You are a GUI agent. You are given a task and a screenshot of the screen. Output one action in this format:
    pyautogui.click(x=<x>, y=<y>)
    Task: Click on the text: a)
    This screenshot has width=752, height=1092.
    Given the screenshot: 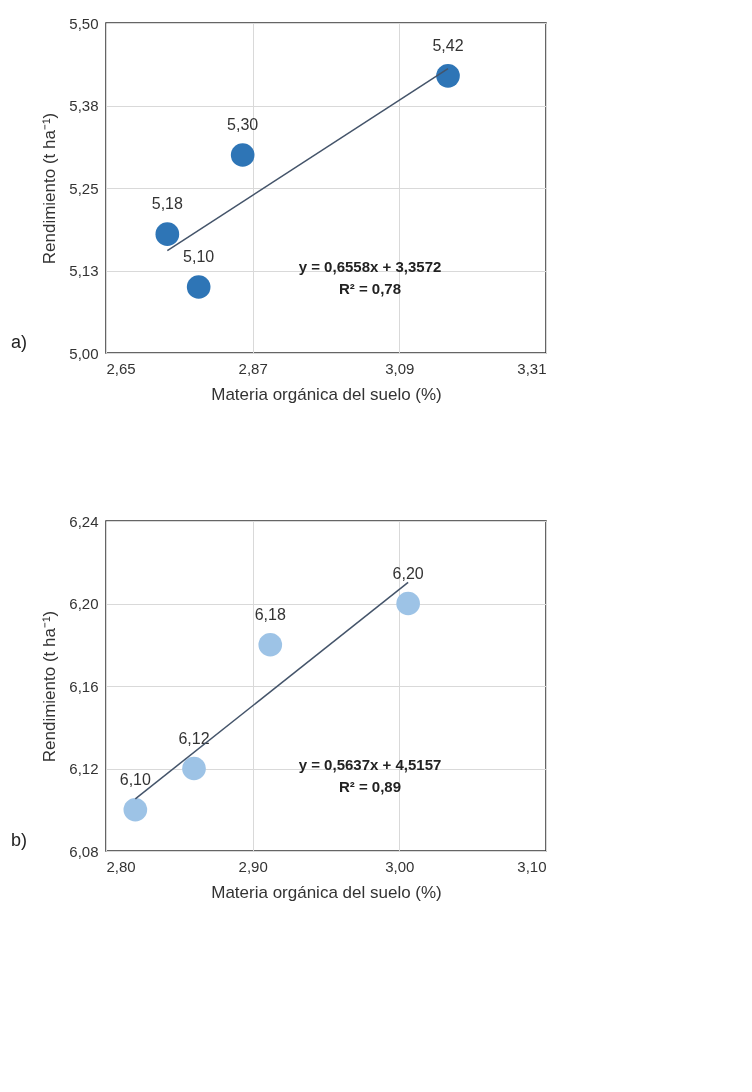 What is the action you would take?
    pyautogui.click(x=19, y=342)
    